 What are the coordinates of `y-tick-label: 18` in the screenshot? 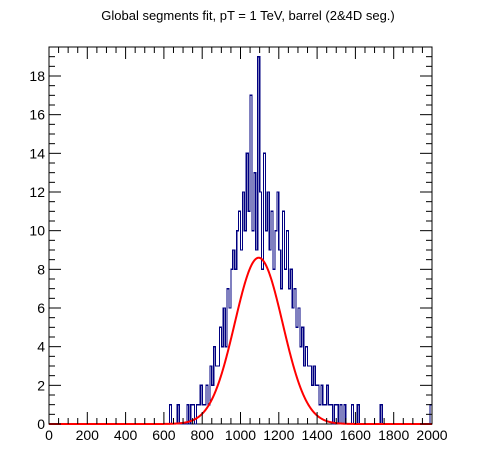 It's located at (37, 76).